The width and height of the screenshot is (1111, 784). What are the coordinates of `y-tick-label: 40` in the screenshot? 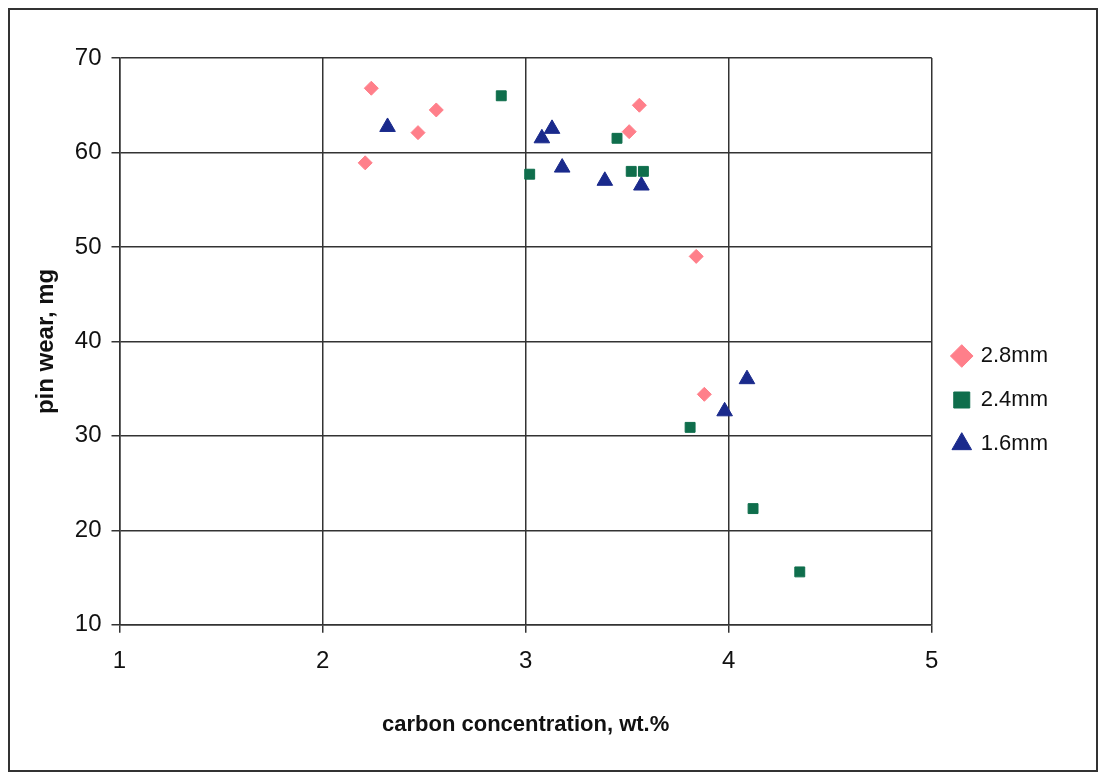 It's located at (88, 340).